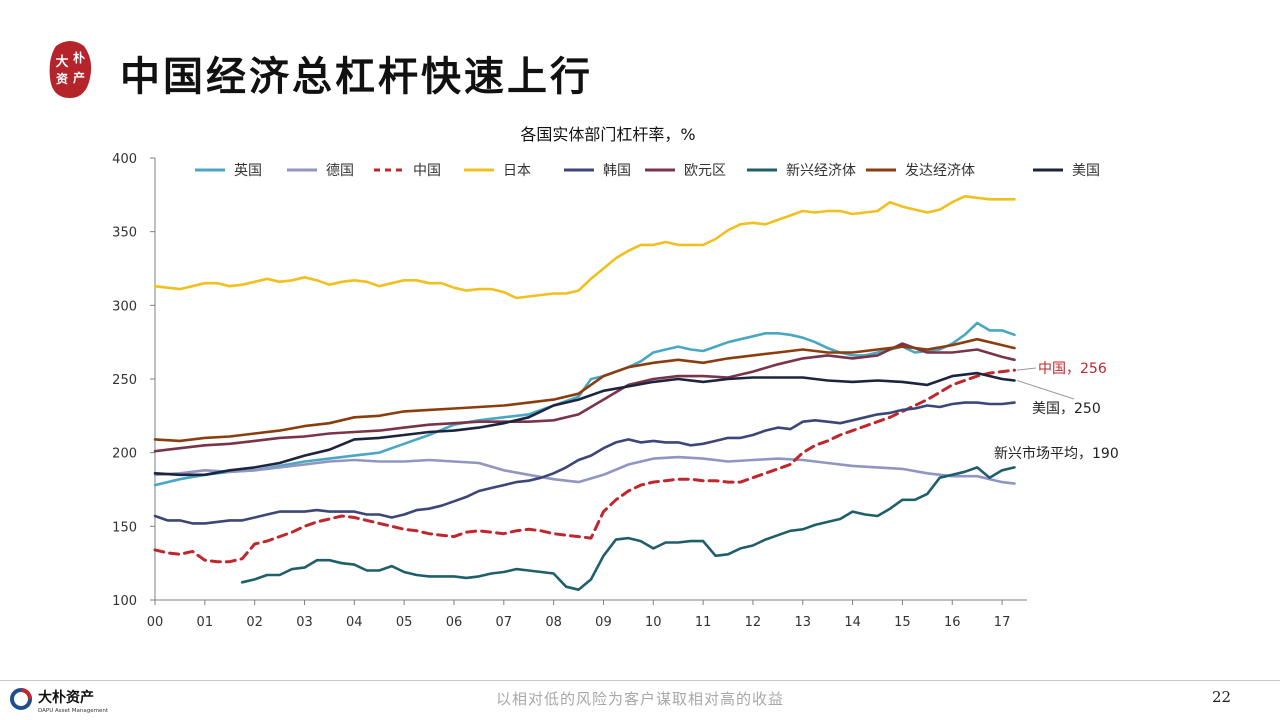  I want to click on x-tick-label: 15, so click(902, 622).